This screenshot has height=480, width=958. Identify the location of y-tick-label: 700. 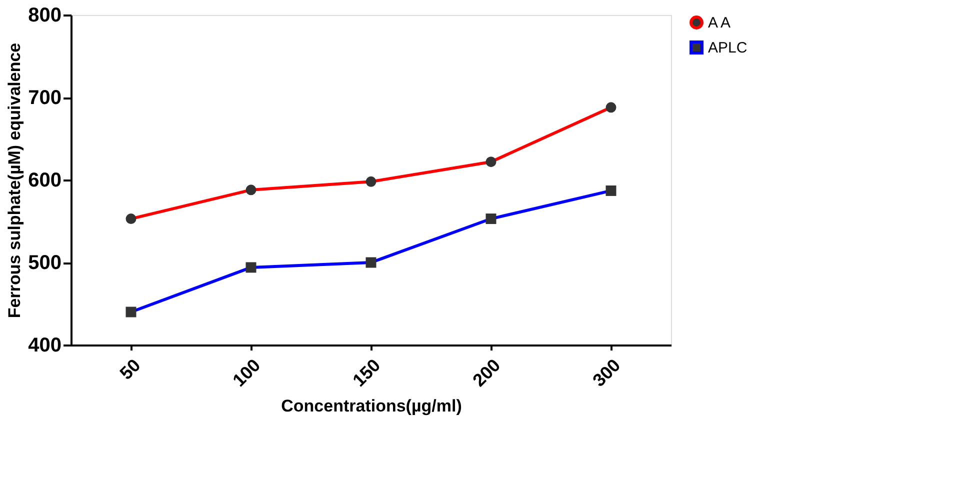
(45, 98).